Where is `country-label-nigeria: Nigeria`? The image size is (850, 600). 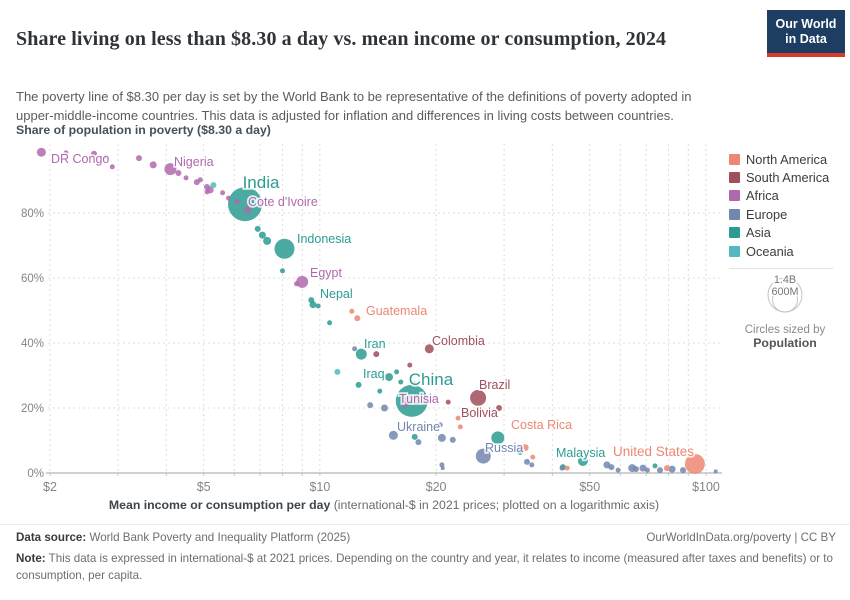 country-label-nigeria: Nigeria is located at coordinates (193, 162).